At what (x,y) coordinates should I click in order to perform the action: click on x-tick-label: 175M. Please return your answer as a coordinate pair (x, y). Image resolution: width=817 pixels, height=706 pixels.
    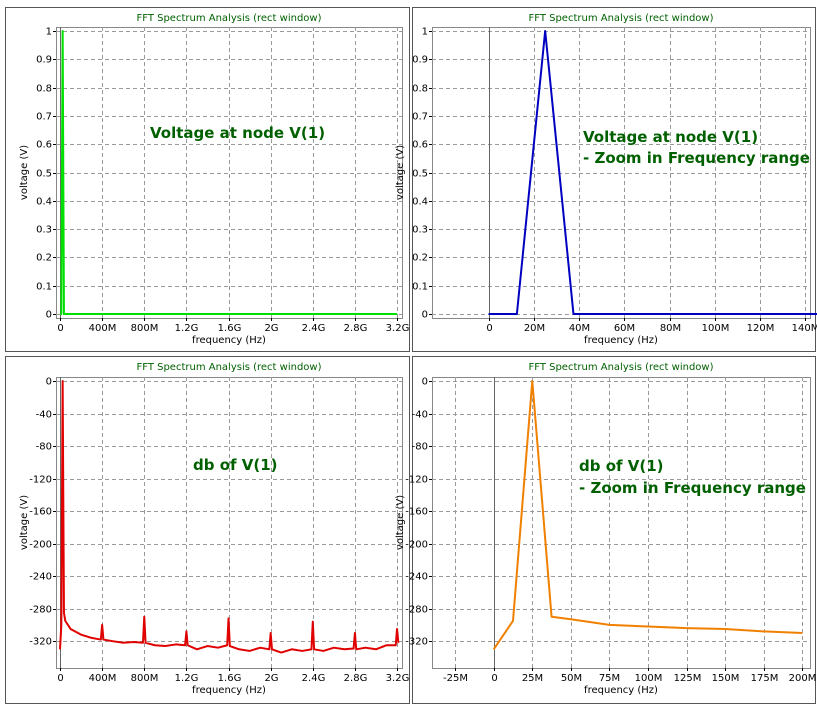
    Looking at the image, I should click on (765, 678).